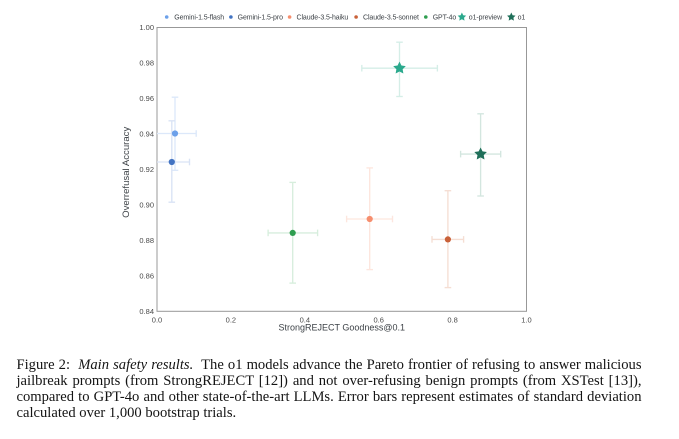 This screenshot has height=439, width=679. What do you see at coordinates (126, 172) in the screenshot?
I see `svg-text: Overrefusal Accuracy` at bounding box center [126, 172].